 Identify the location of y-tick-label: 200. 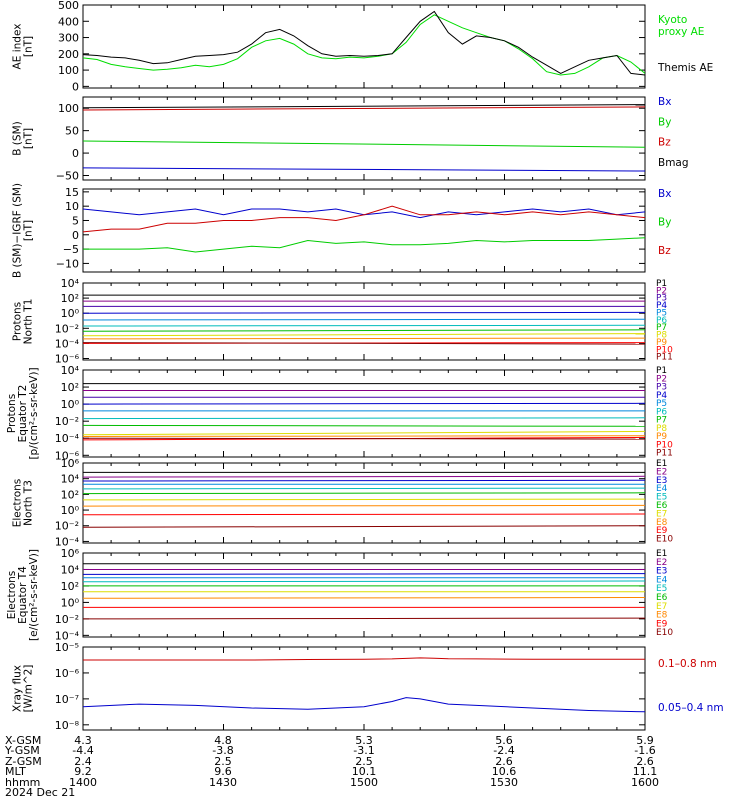
(68, 54).